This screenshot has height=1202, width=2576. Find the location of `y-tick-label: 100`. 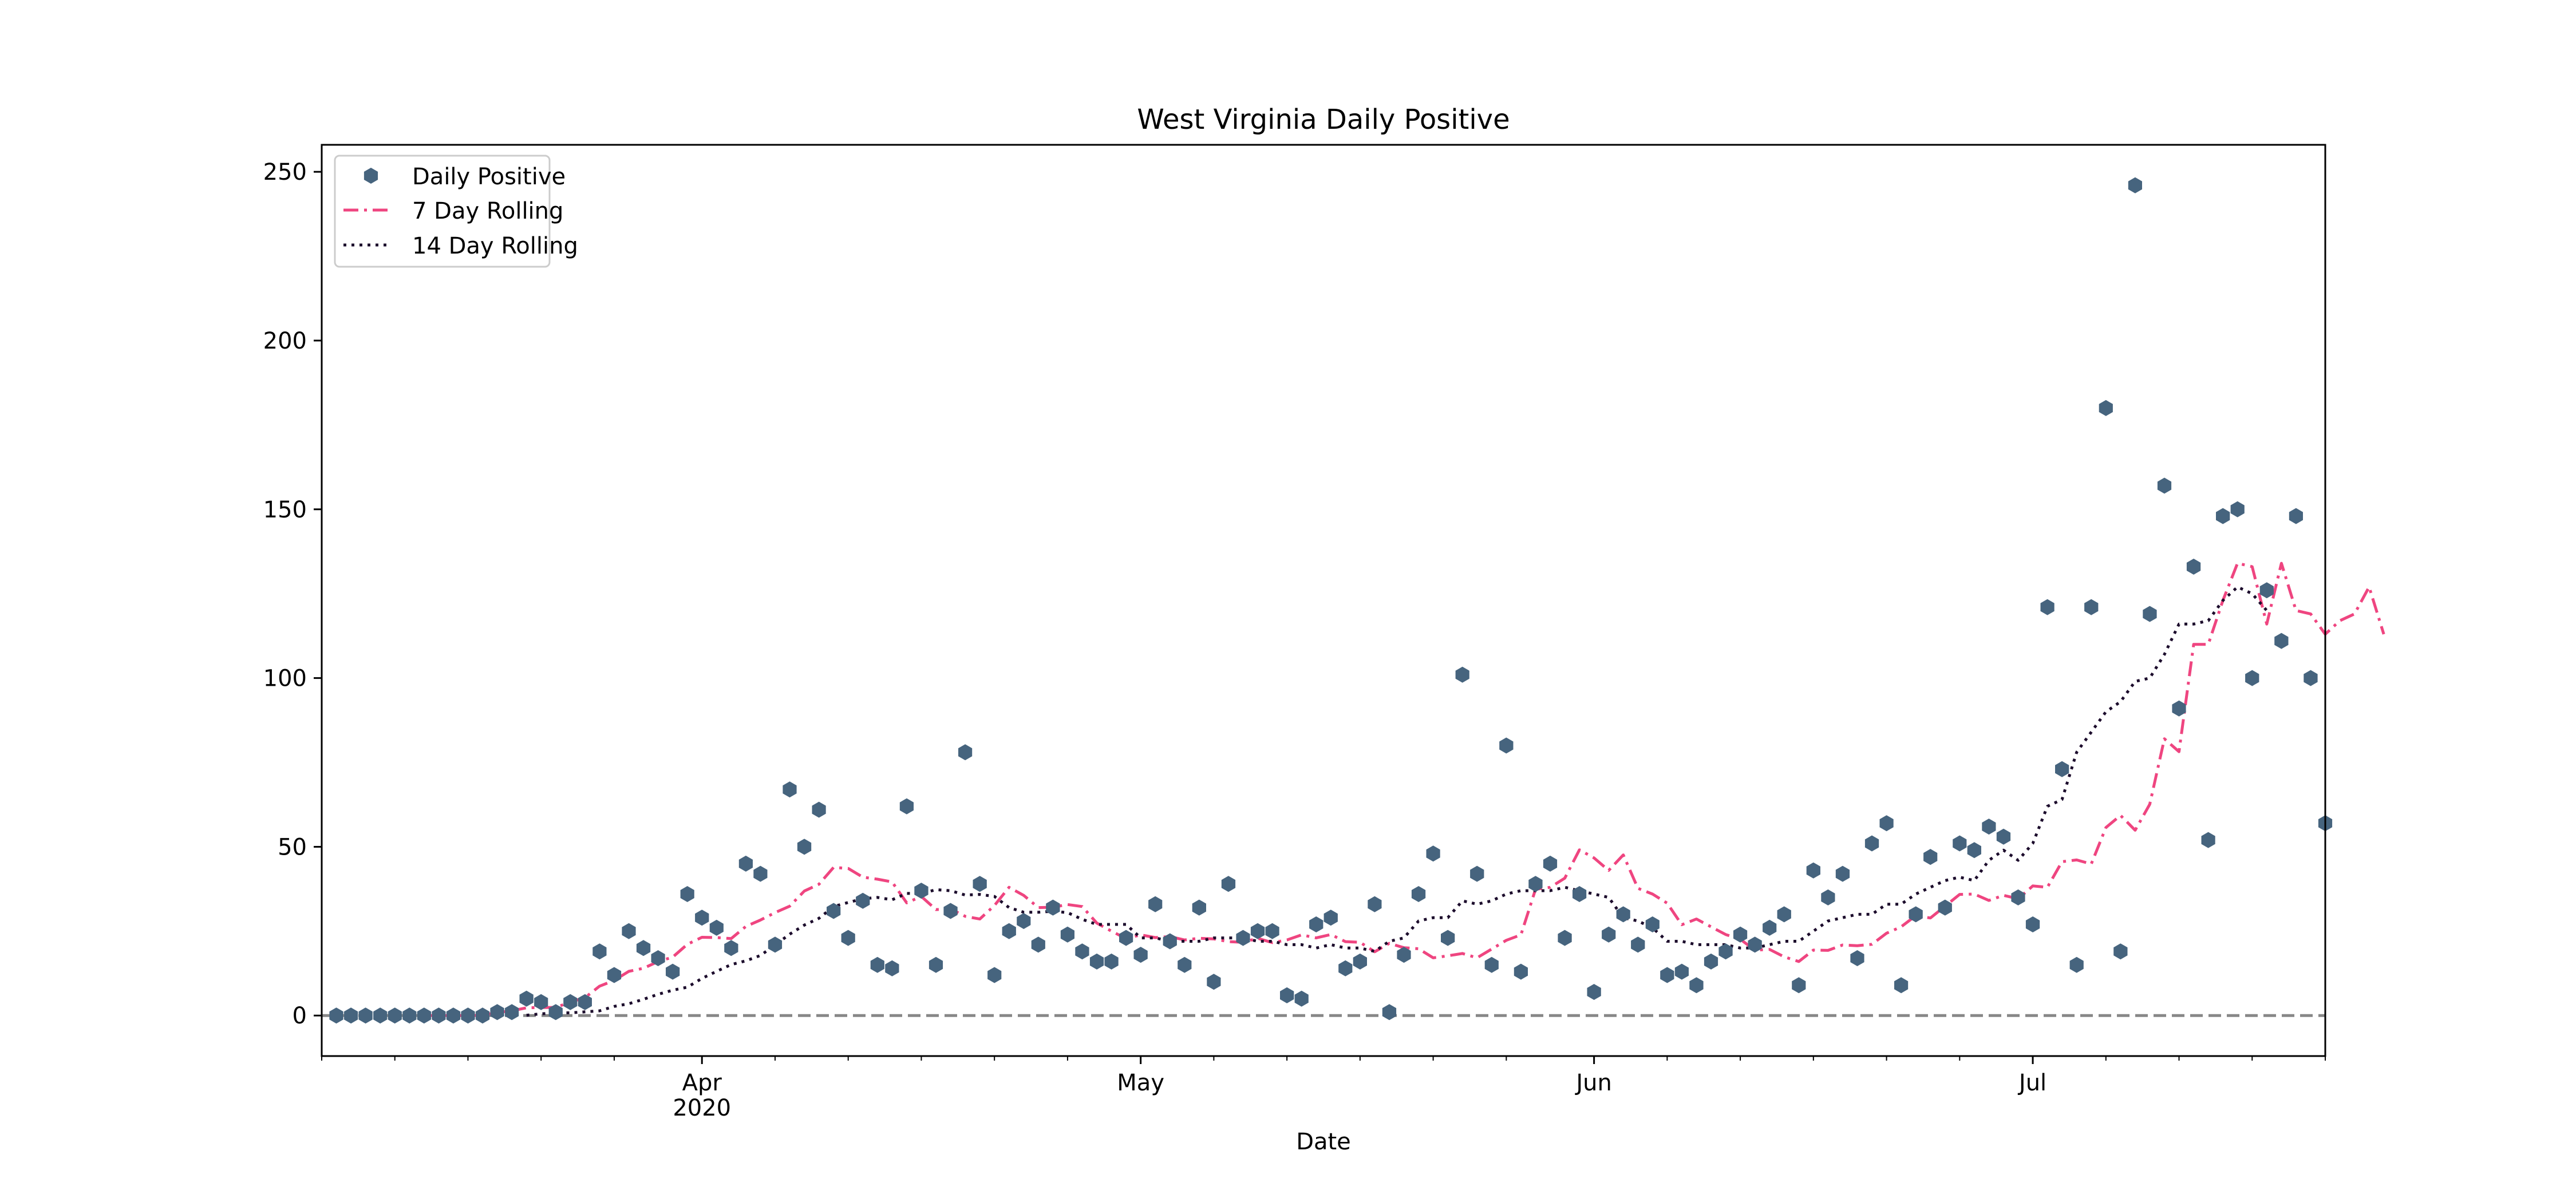

y-tick-label: 100 is located at coordinates (285, 679).